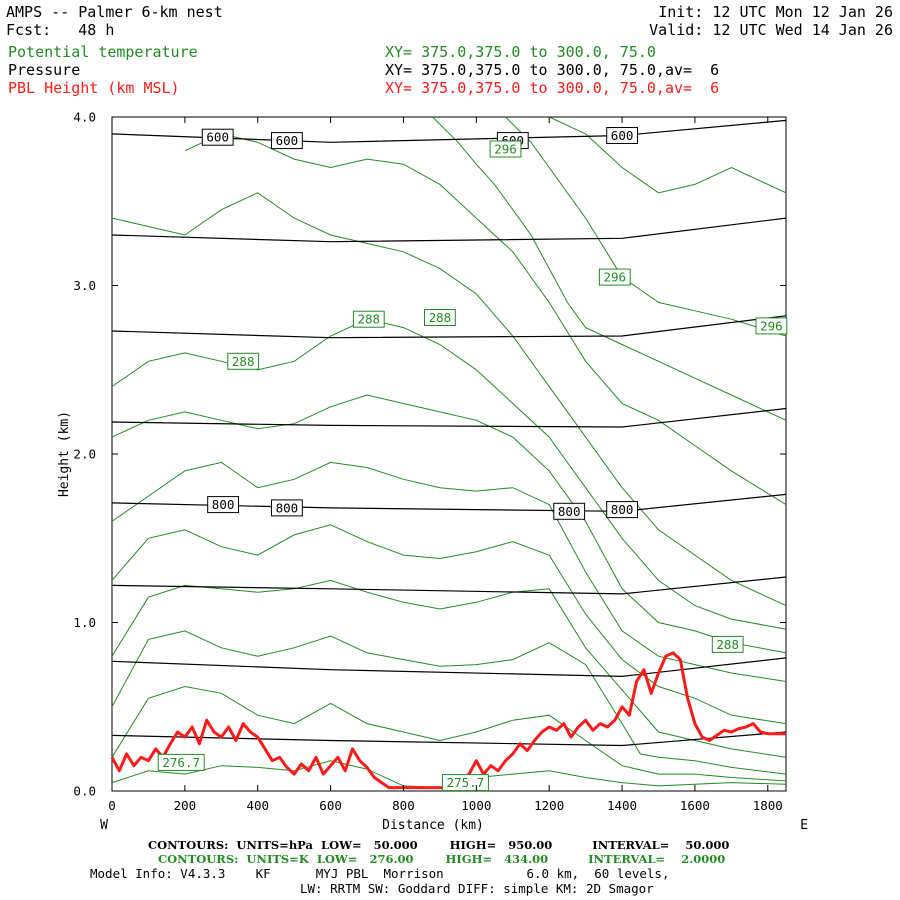 The width and height of the screenshot is (900, 900). I want to click on y-tick-label: 0.0, so click(84, 791).